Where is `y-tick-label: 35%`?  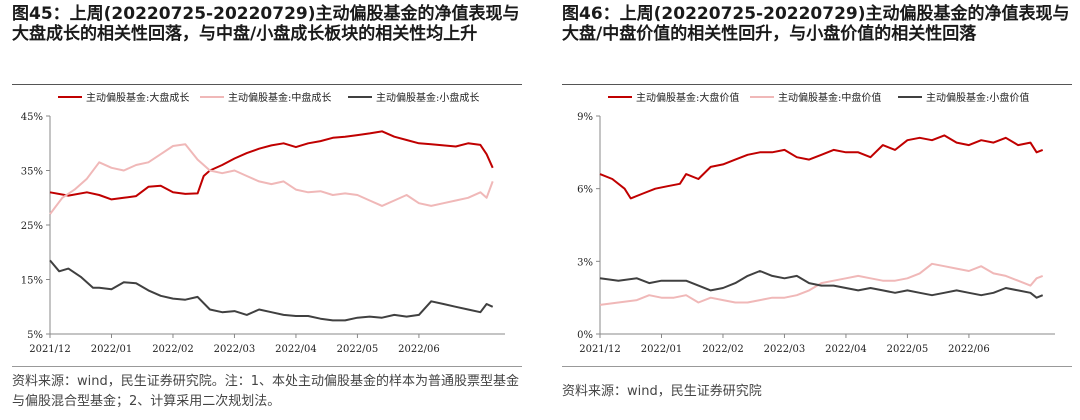 y-tick-label: 35% is located at coordinates (32, 172).